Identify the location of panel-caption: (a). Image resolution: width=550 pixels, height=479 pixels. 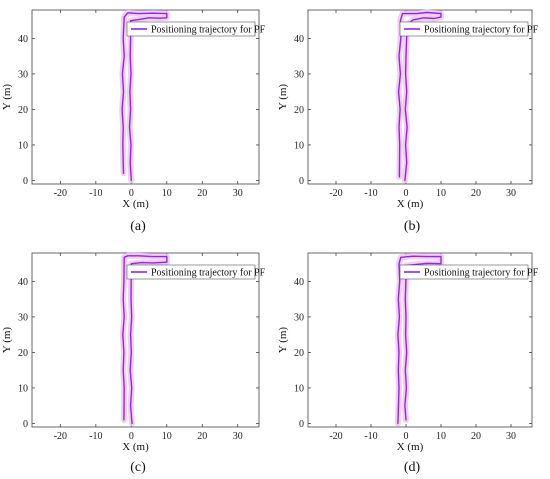
(138, 226).